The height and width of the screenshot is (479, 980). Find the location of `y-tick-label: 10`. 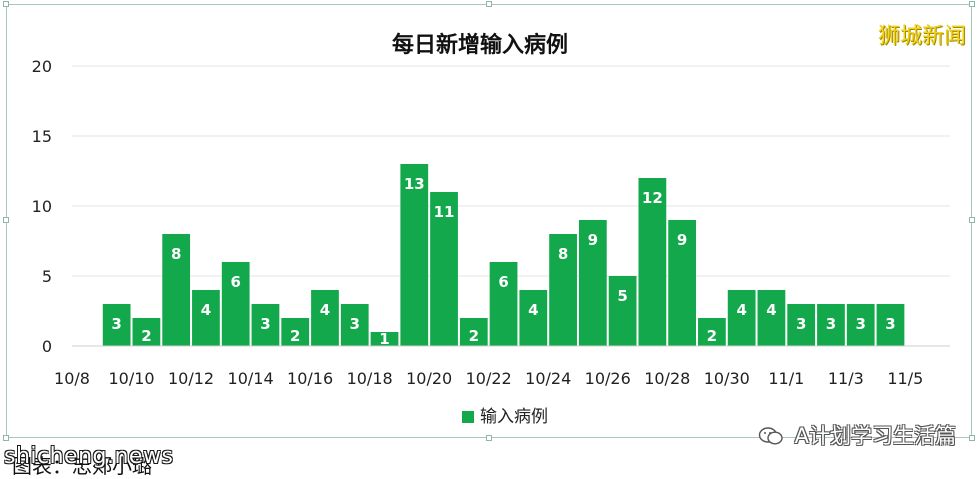

y-tick-label: 10 is located at coordinates (42, 206).